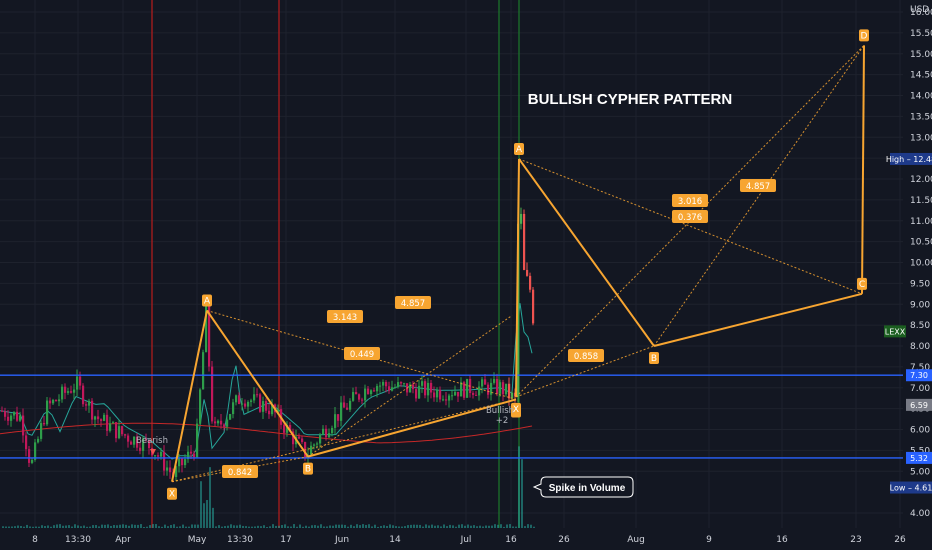  Describe the element at coordinates (921, 76) in the screenshot. I see `y-tick-label: 14.50` at that location.